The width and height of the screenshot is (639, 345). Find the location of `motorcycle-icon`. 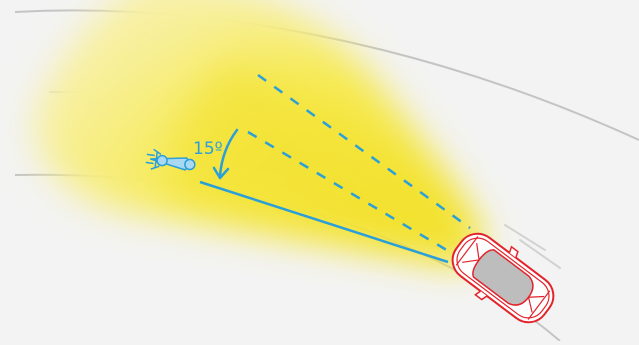

motorcycle-icon is located at coordinates (170, 159).